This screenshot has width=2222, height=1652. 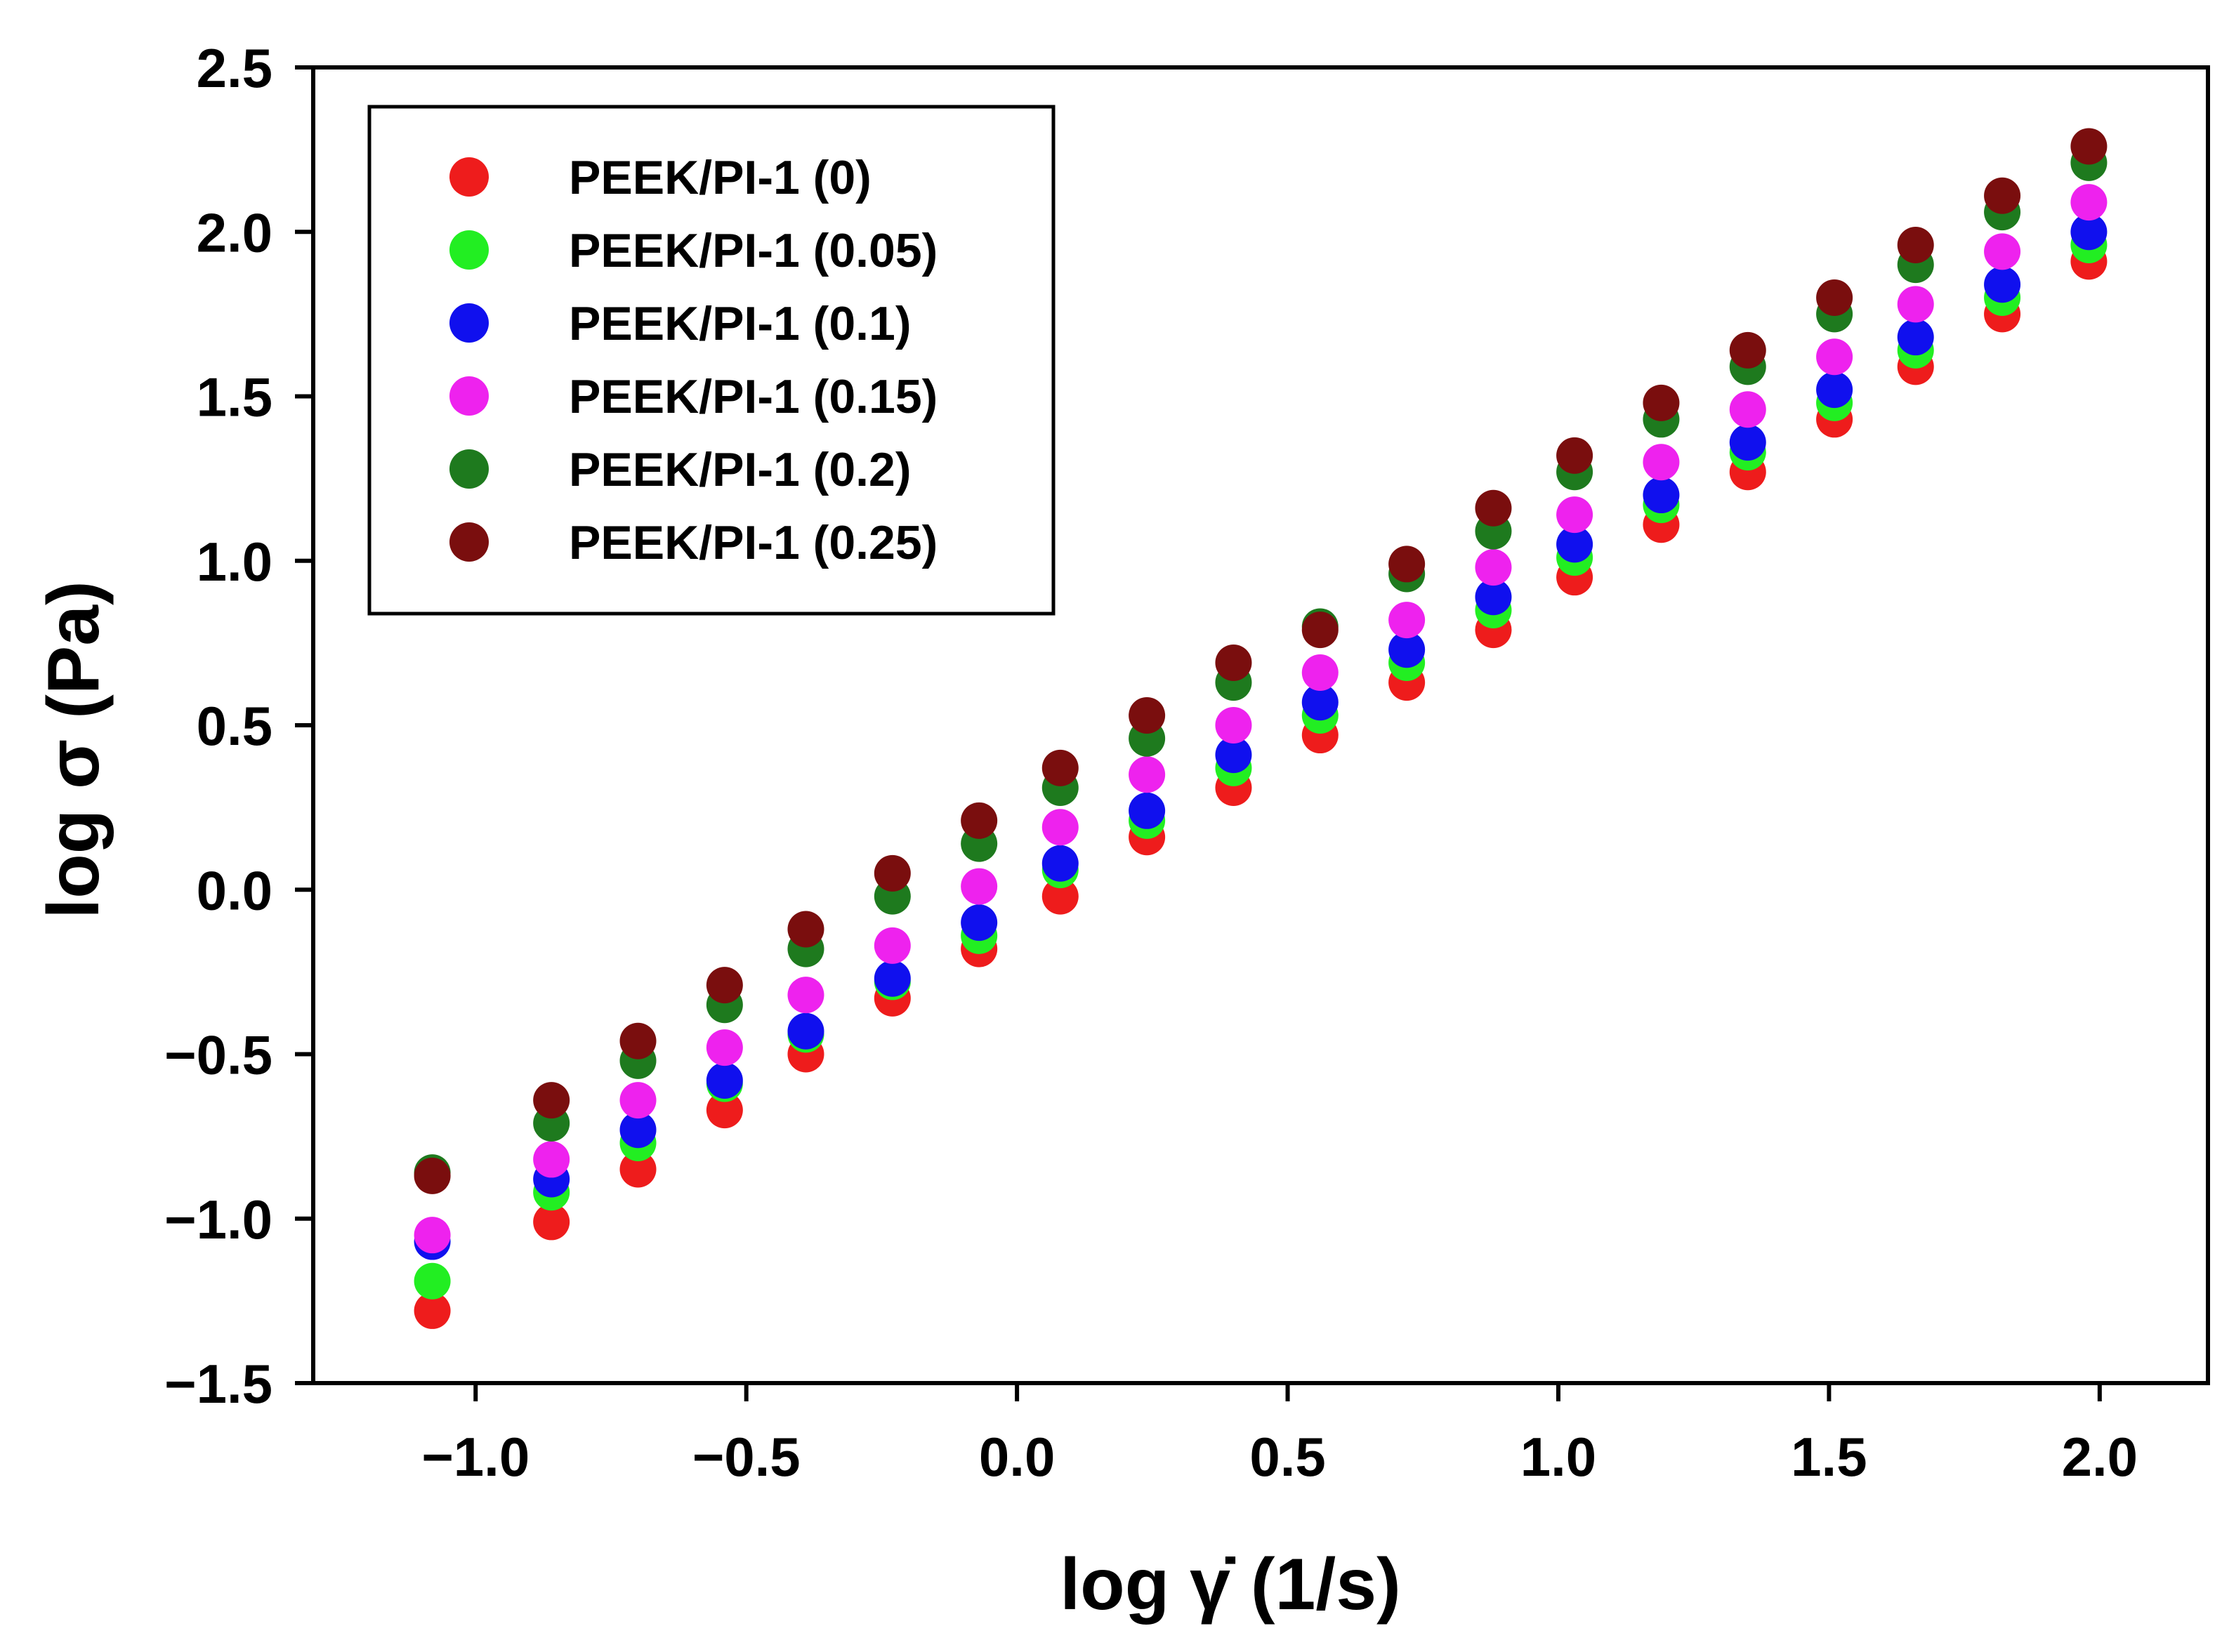 I want to click on legend-label: PEEK/PI-1 (0.15), so click(x=754, y=396).